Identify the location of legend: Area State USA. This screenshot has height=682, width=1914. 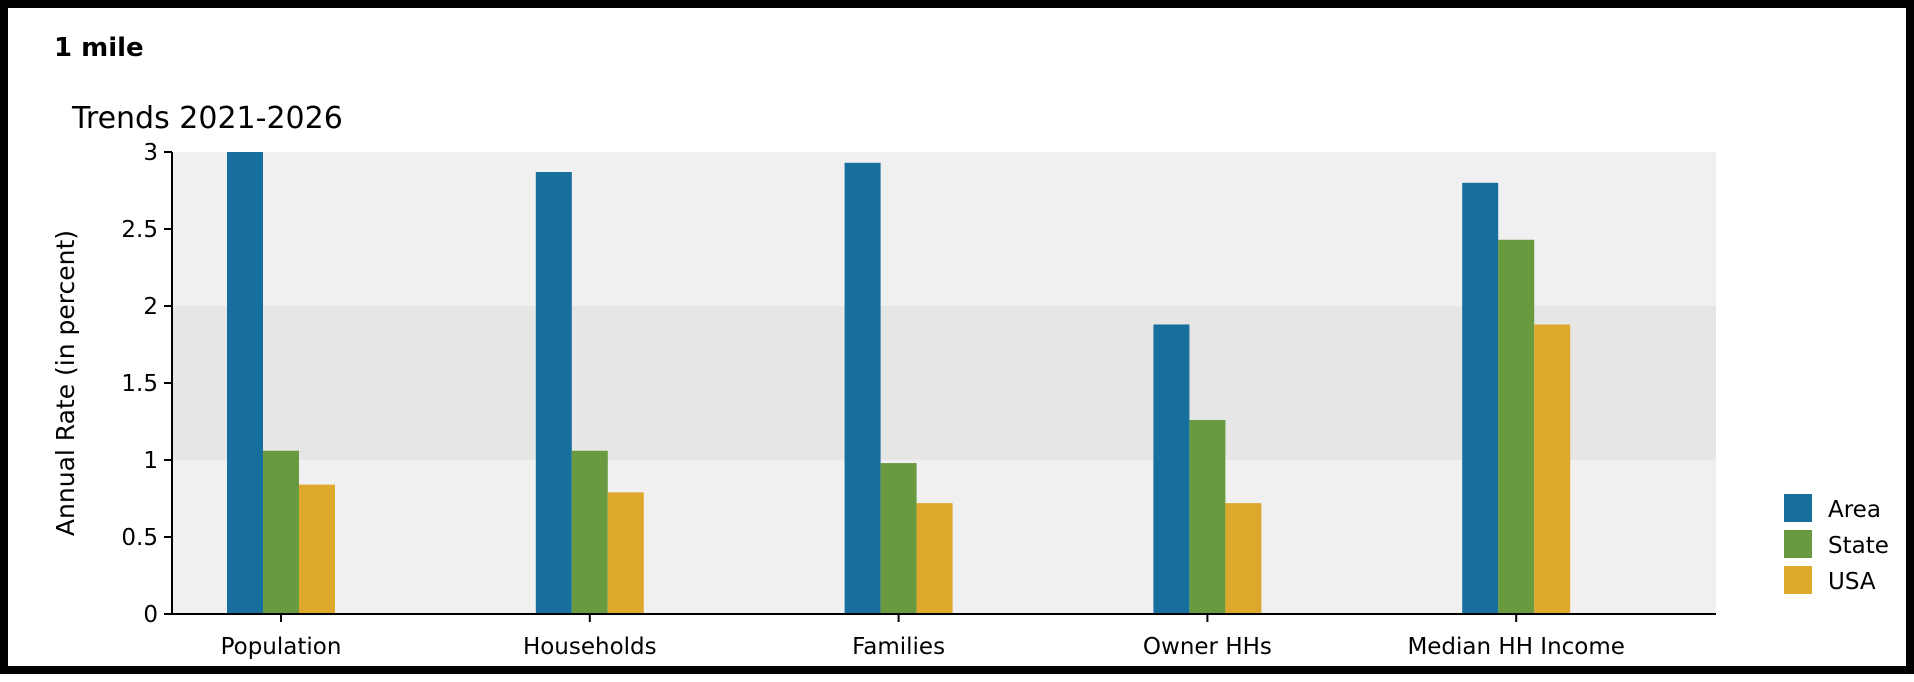
(1836, 544).